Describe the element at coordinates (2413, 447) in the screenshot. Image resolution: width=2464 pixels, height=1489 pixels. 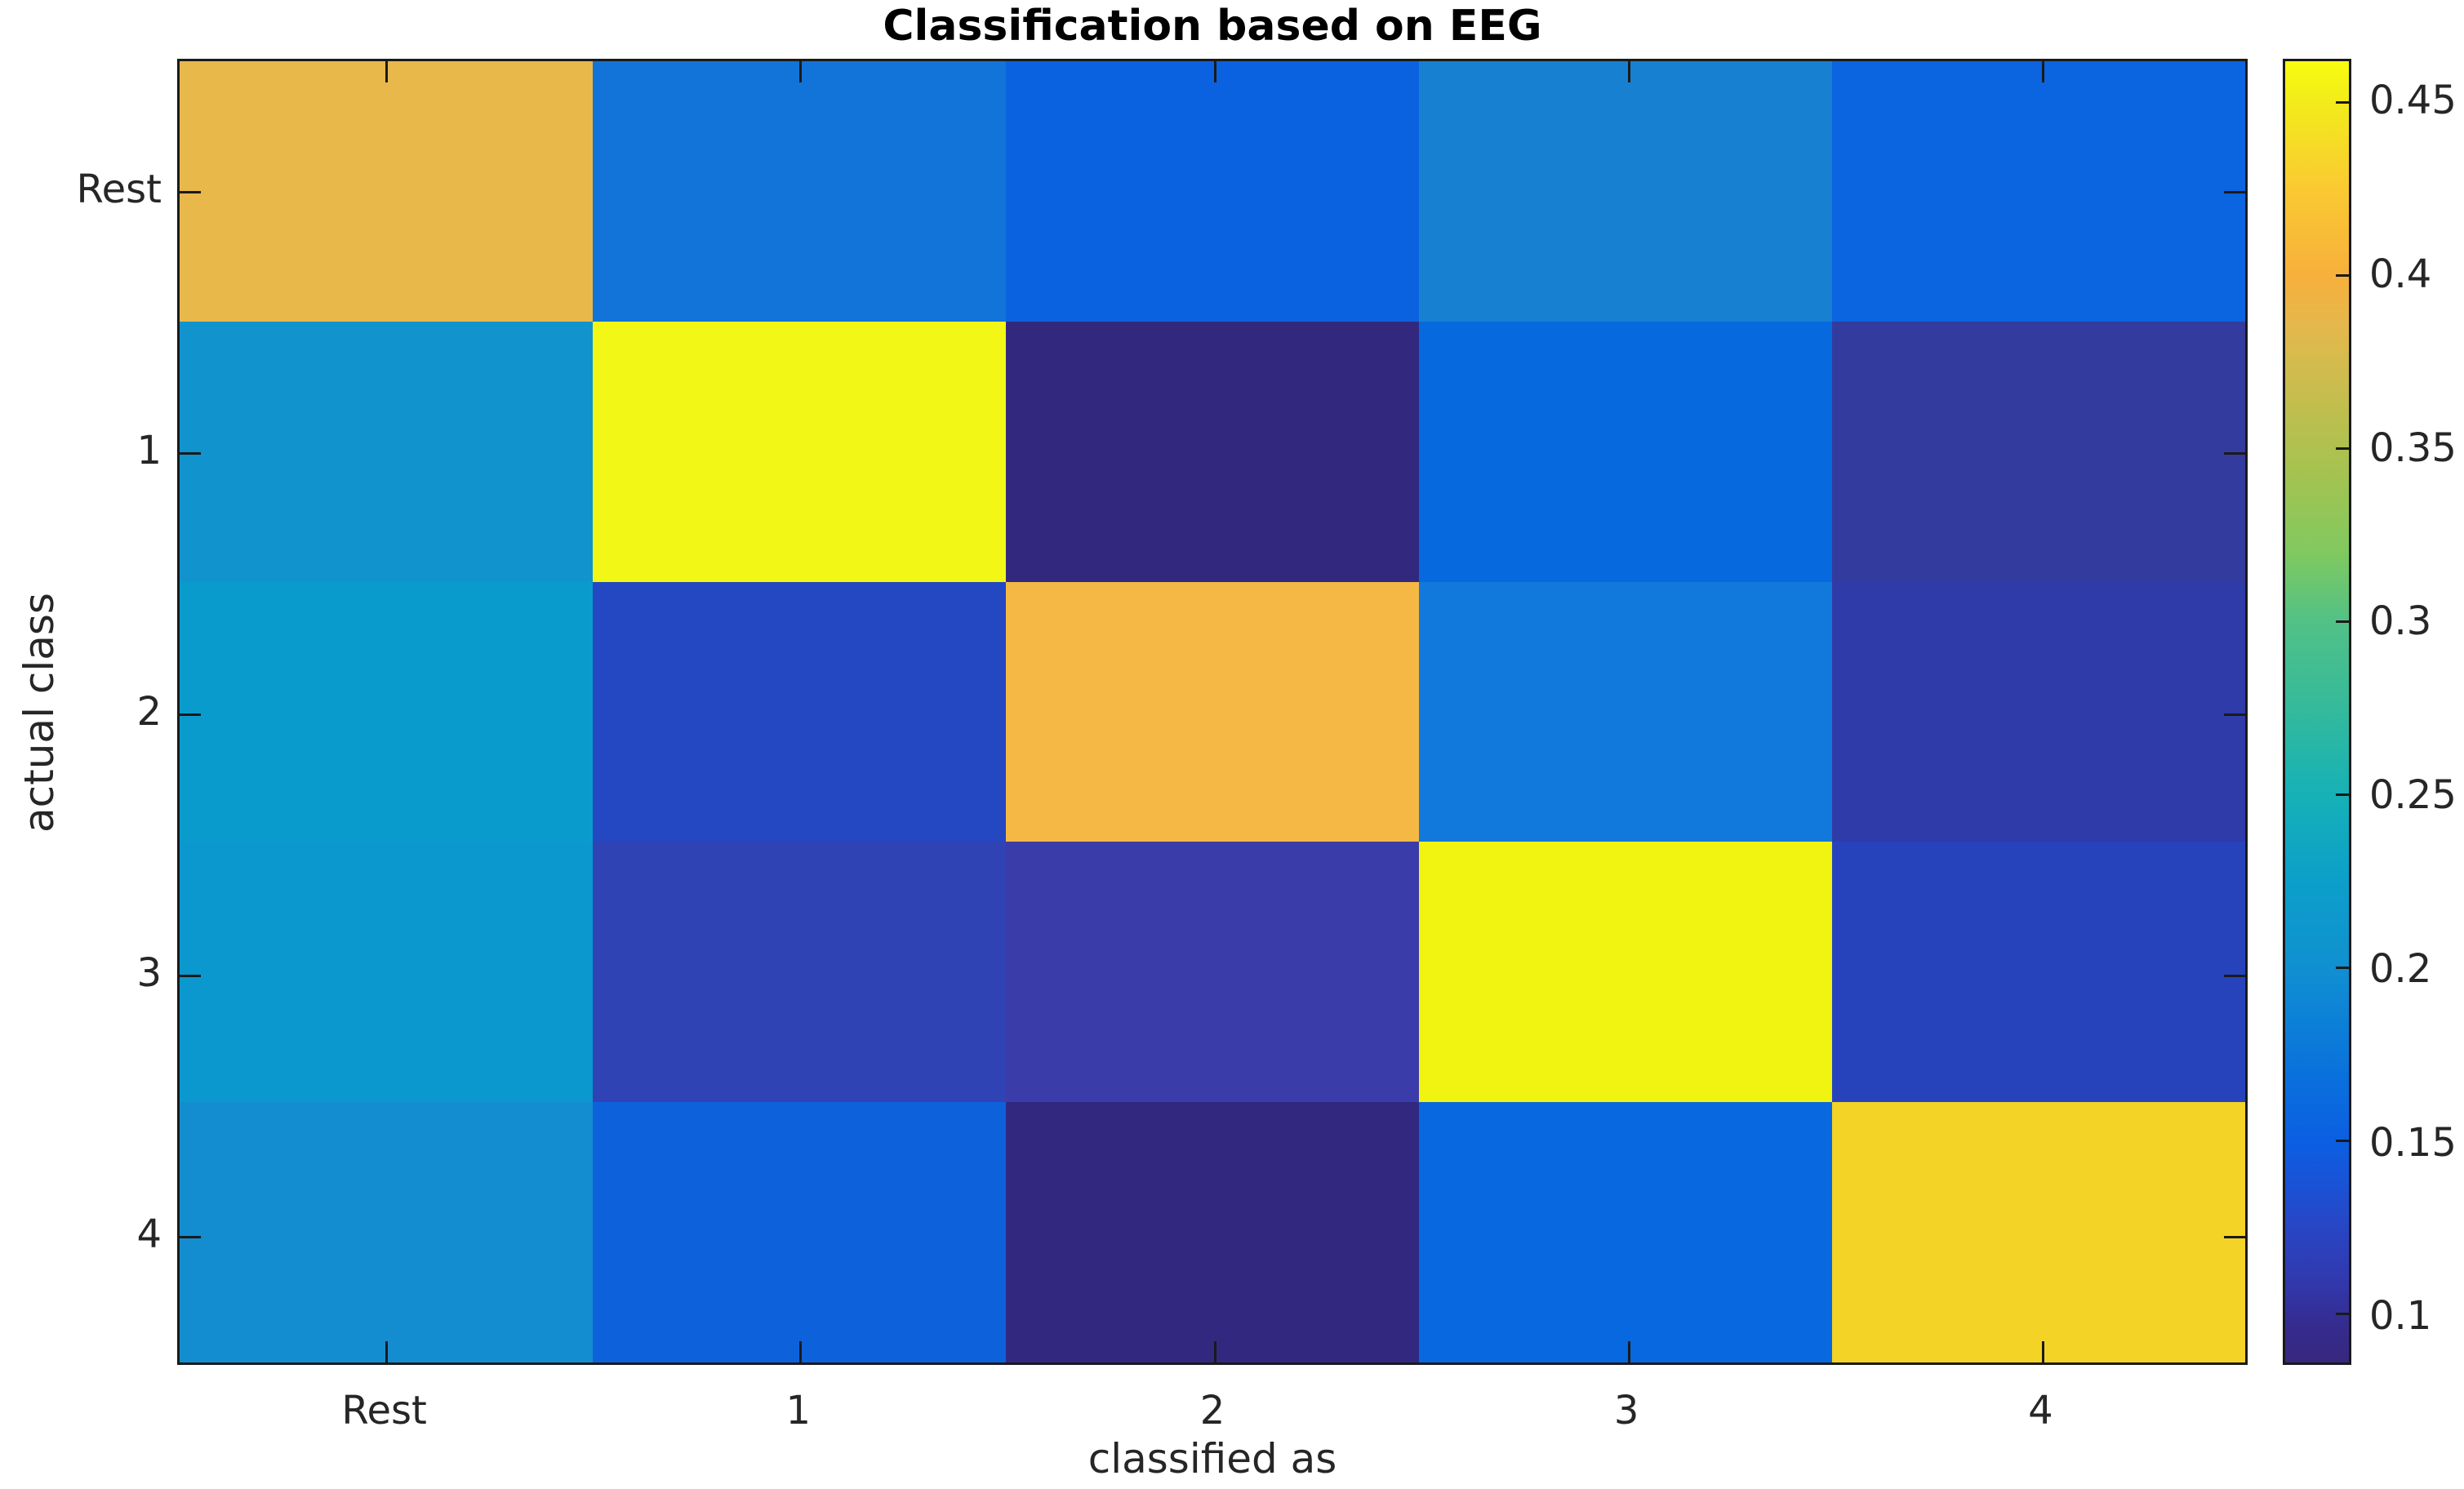
I see `colorbar-tick-label: 0.35` at that location.